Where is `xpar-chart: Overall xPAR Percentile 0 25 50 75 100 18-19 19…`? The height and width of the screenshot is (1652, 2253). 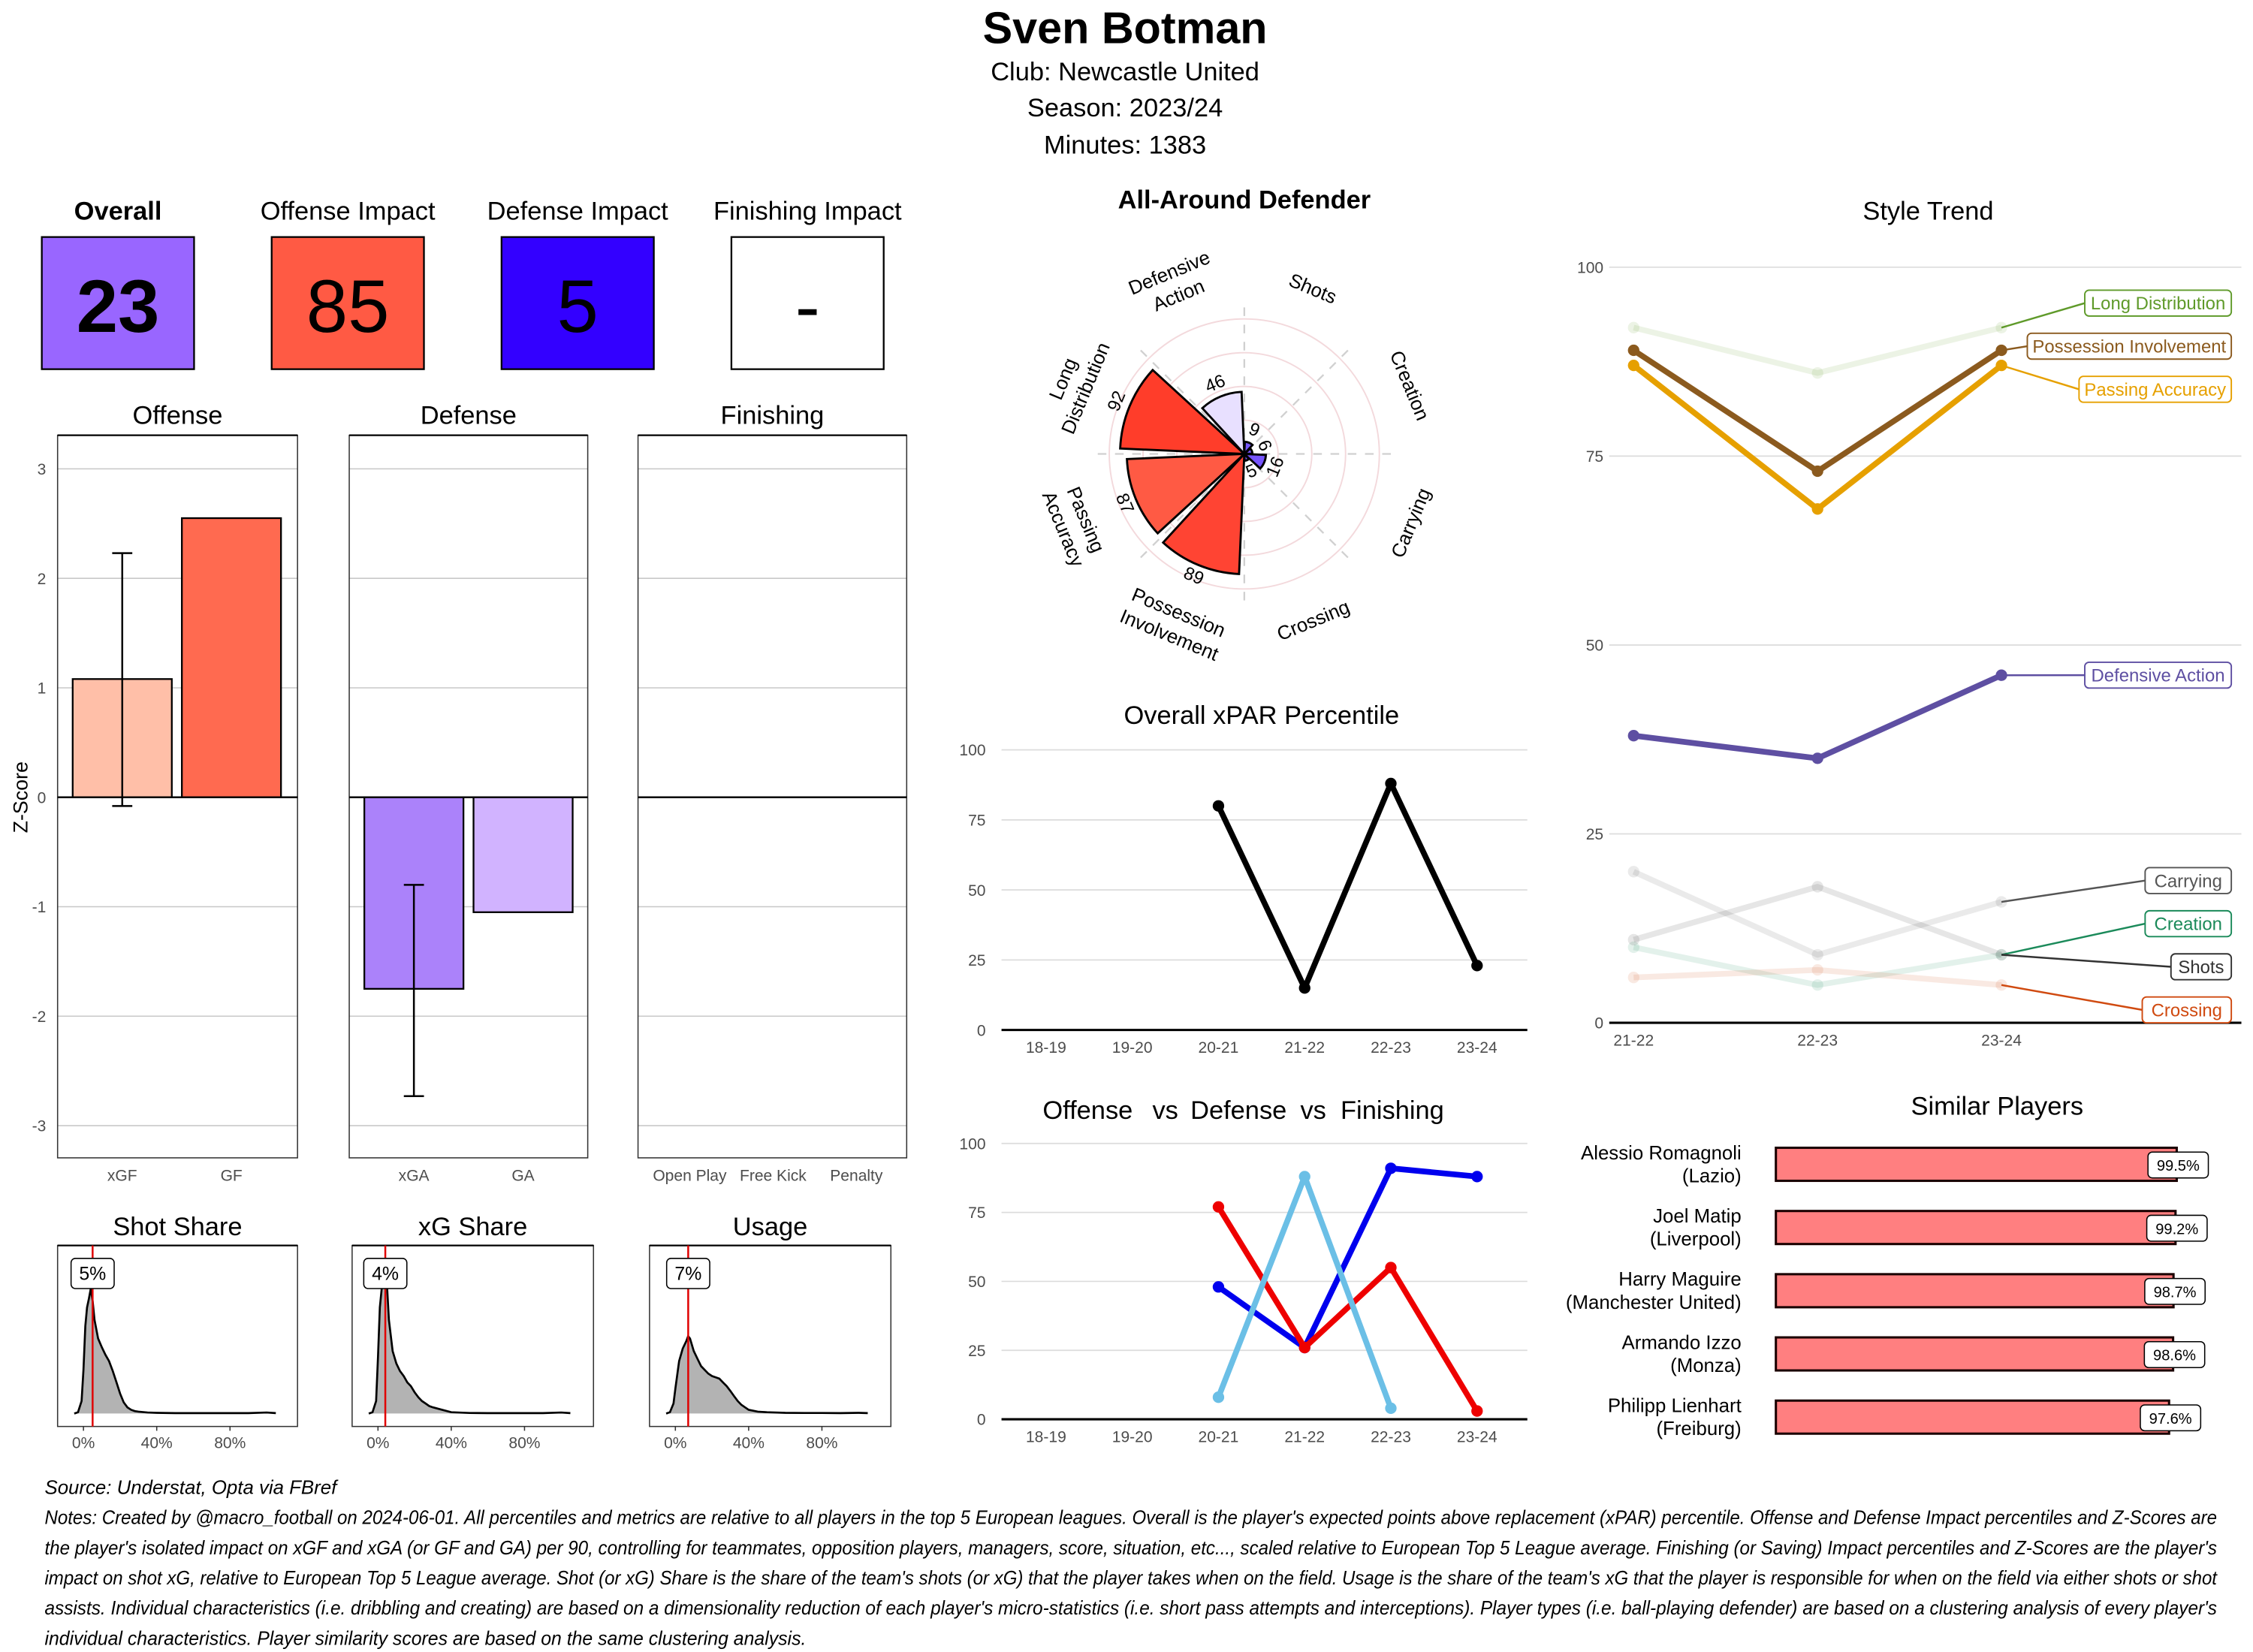
xpar-chart: Overall xPAR Percentile 0 25 50 75 100 18-19 19… is located at coordinates (1244, 879).